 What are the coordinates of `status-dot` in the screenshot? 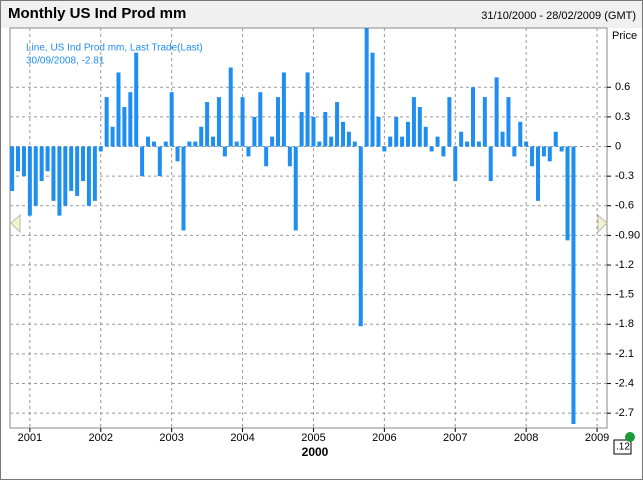 It's located at (630, 437).